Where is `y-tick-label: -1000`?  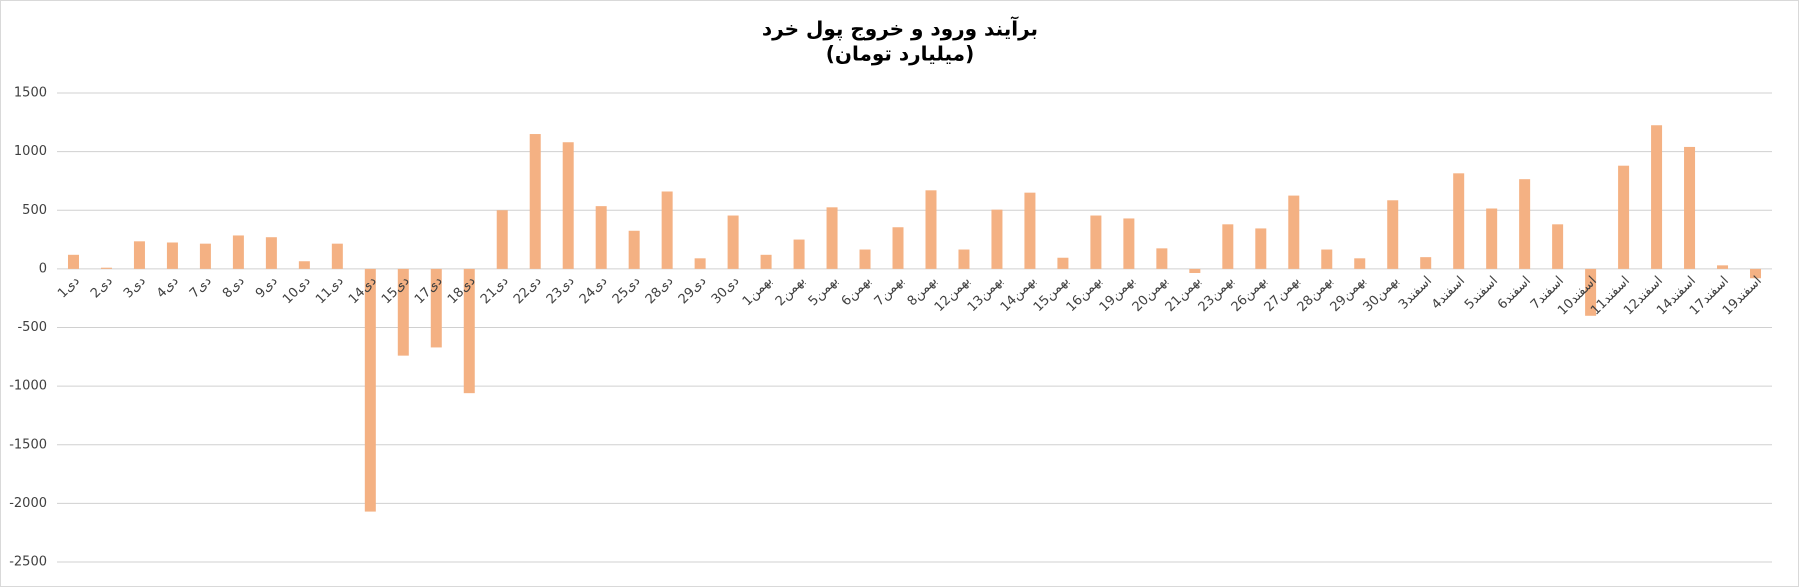 y-tick-label: -1000 is located at coordinates (28, 386).